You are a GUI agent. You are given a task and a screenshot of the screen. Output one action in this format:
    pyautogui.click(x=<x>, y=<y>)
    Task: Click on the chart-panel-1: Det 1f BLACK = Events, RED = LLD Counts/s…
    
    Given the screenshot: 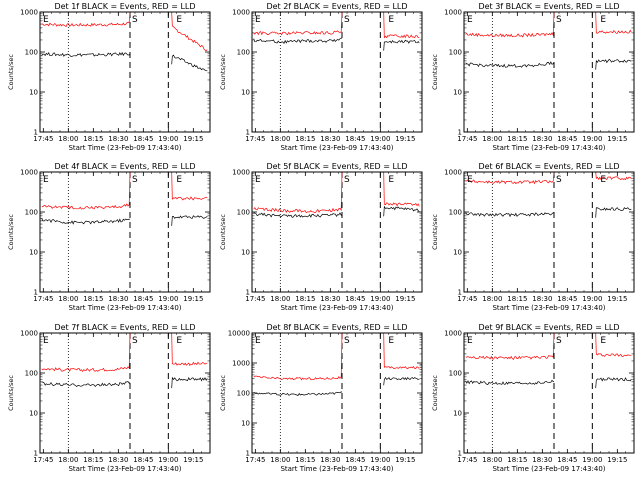 What is the action you would take?
    pyautogui.click(x=109, y=77)
    